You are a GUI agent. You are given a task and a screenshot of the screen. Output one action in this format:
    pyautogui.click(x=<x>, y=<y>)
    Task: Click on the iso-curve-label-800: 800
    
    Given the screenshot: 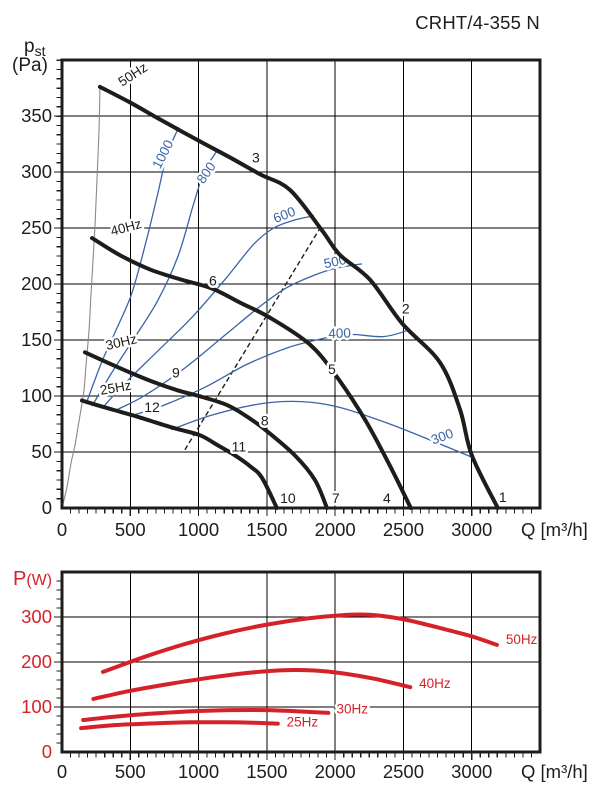 What is the action you would take?
    pyautogui.click(x=206, y=172)
    